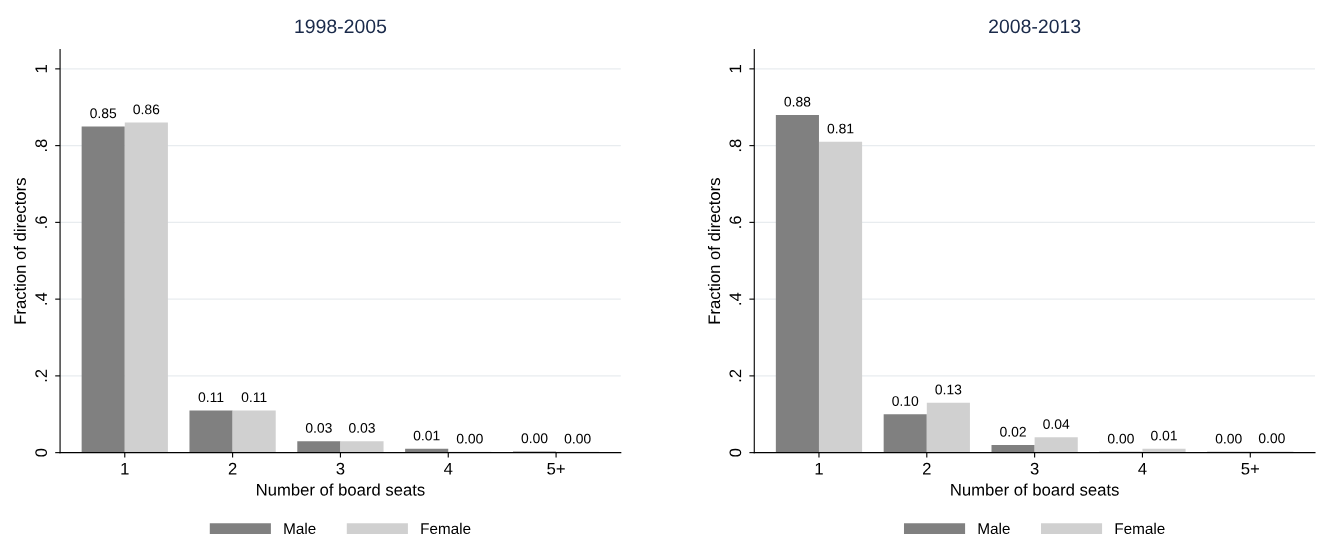 The height and width of the screenshot is (552, 1335). Describe the element at coordinates (103, 113) in the screenshot. I see `data-label: 0.85` at that location.